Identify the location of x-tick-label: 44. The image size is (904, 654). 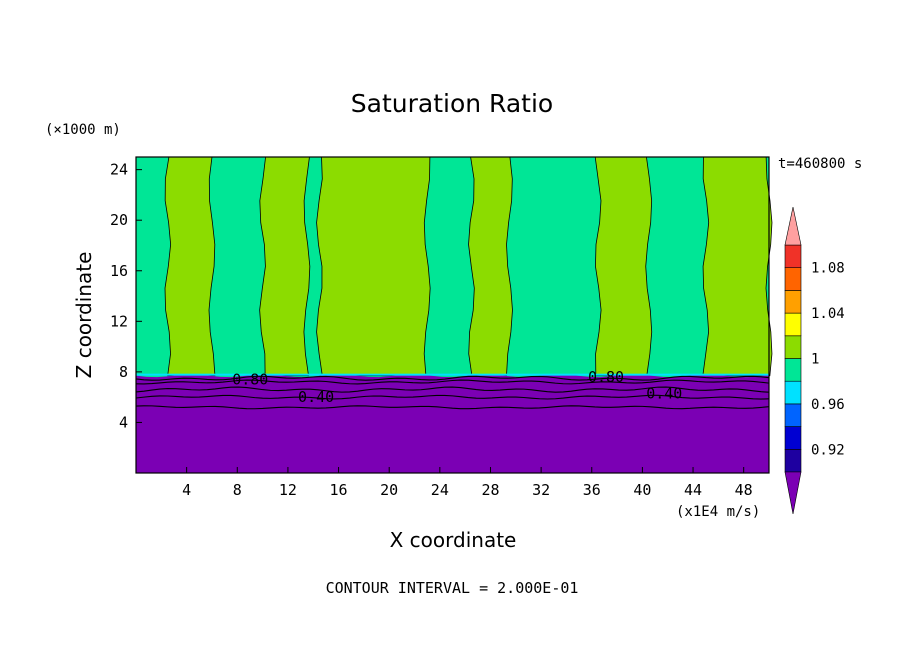
(693, 490).